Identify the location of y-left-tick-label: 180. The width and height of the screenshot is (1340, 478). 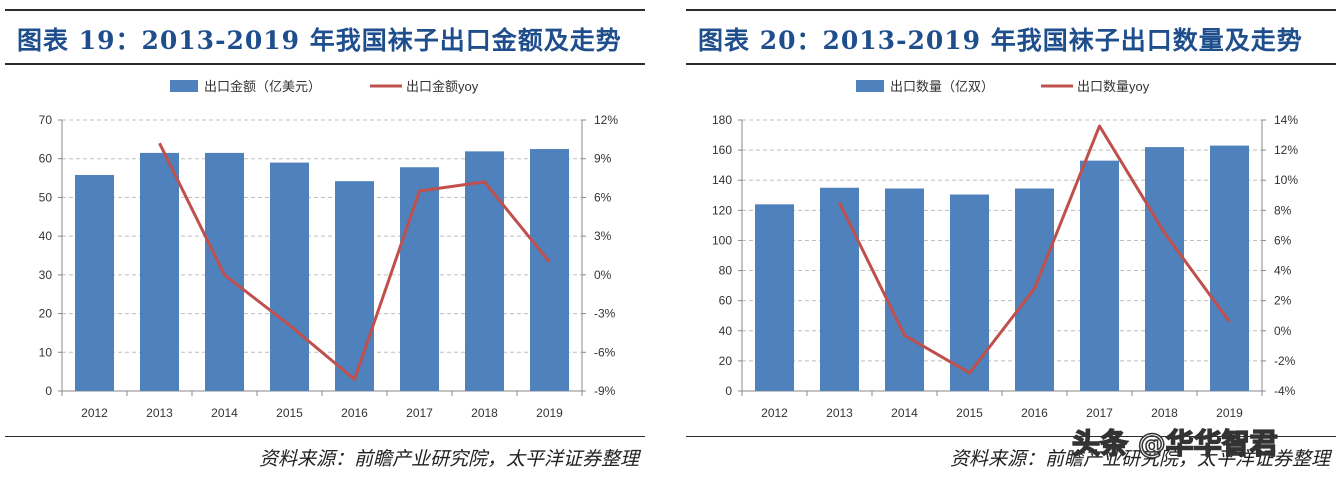
(722, 120).